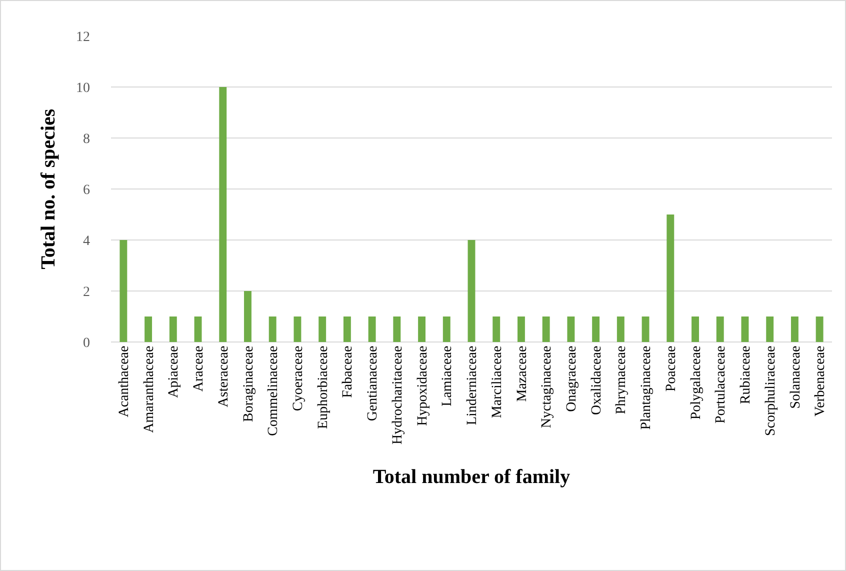  Describe the element at coordinates (274, 391) in the screenshot. I see `x-tick-label: Commelinaceae` at that location.